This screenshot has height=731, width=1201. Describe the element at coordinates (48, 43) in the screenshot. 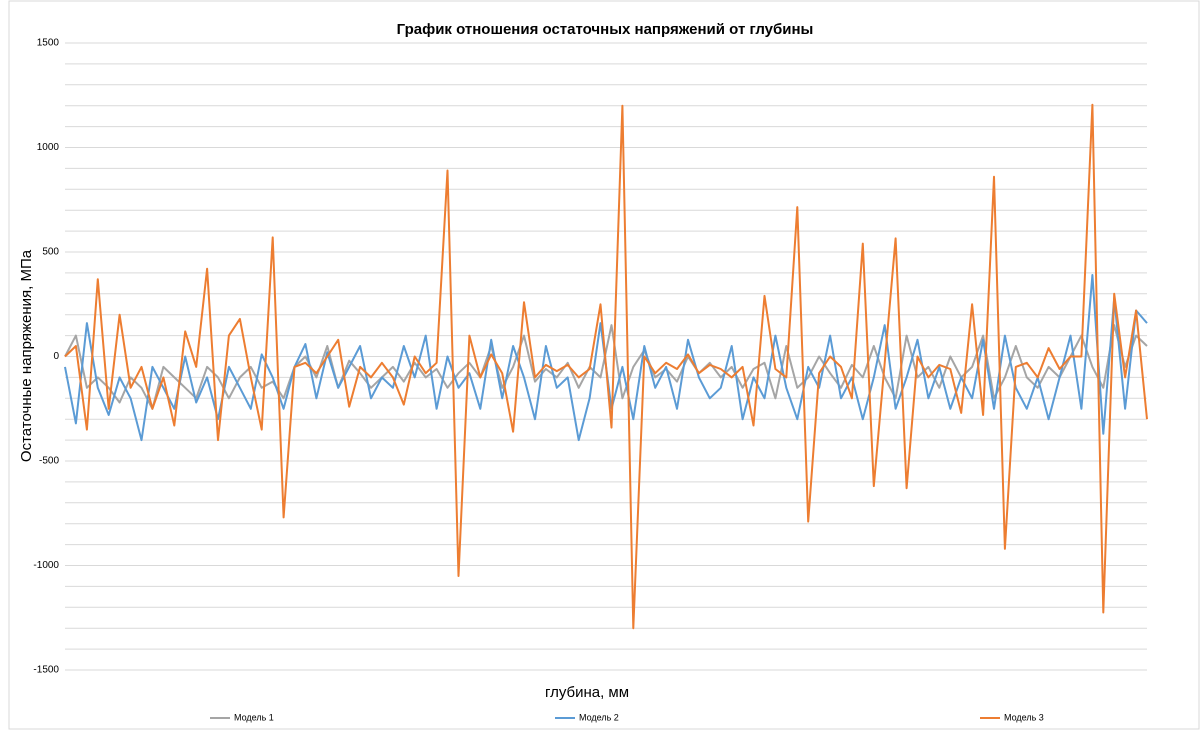

I see `y-tick-label: 1500` at that location.